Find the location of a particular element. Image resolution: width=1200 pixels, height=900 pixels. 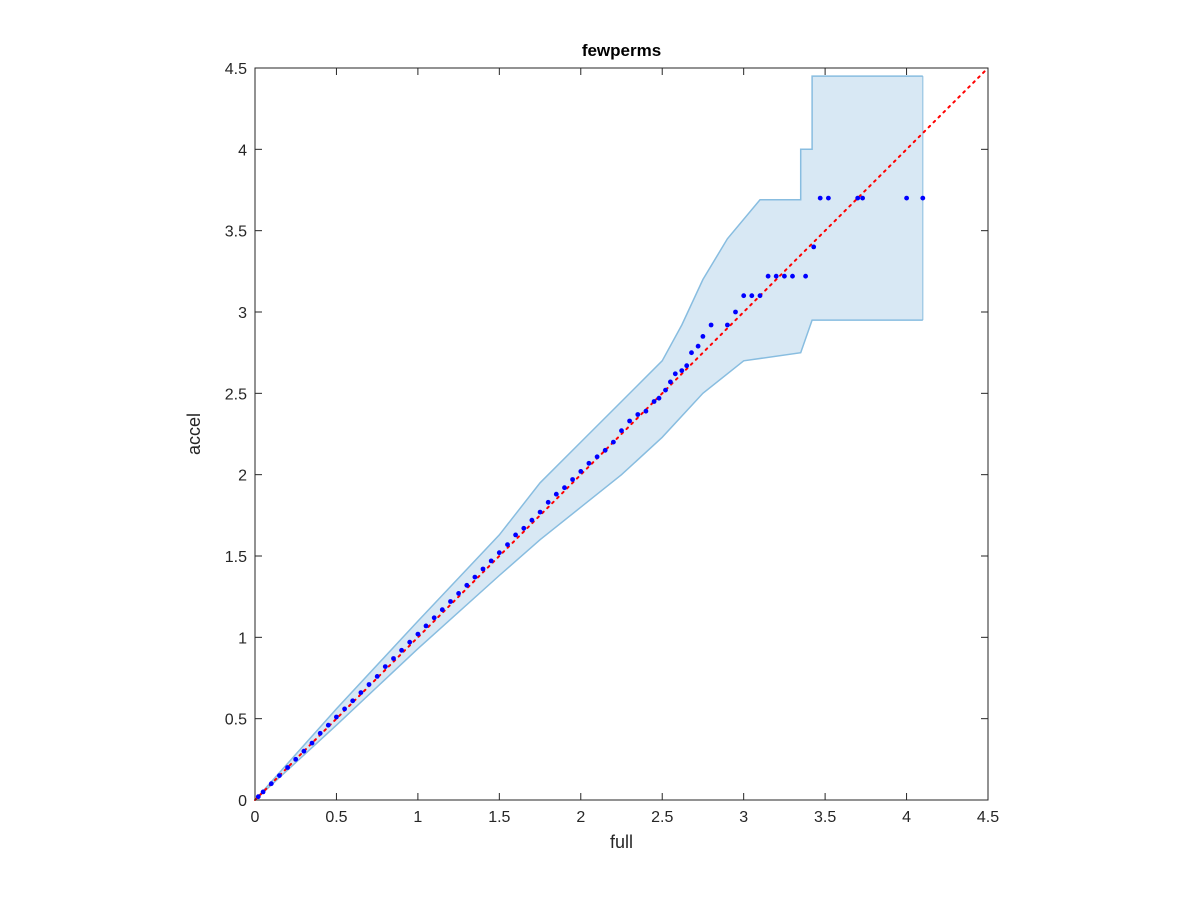

x-tick-label: 2.5 is located at coordinates (662, 817).